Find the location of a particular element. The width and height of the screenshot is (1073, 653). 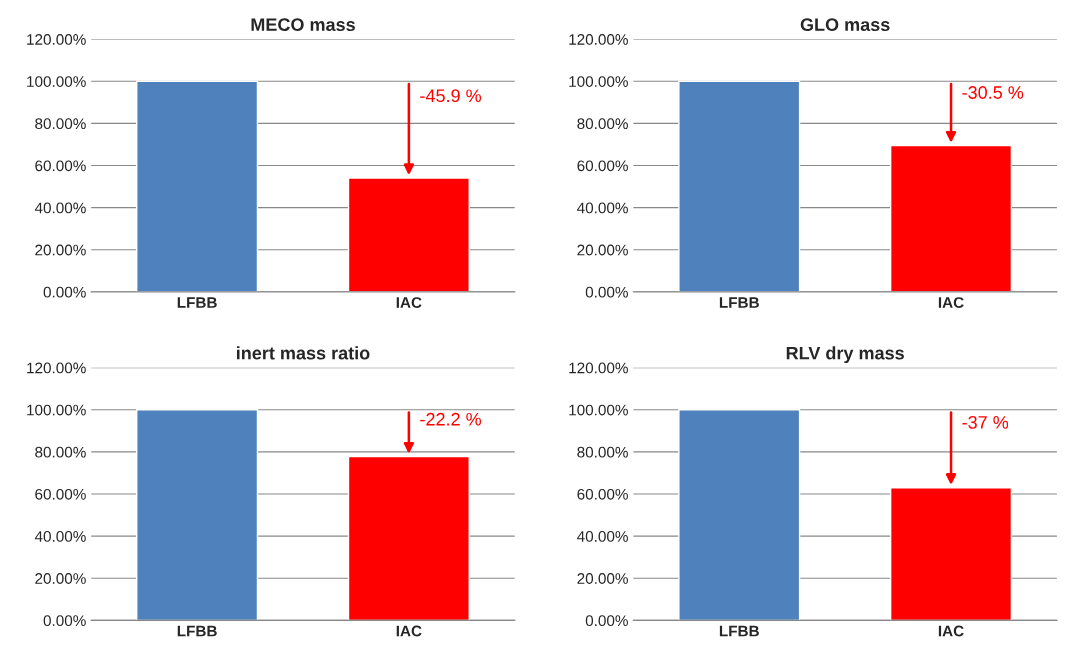

chart-title: MECO mass is located at coordinates (303, 25).